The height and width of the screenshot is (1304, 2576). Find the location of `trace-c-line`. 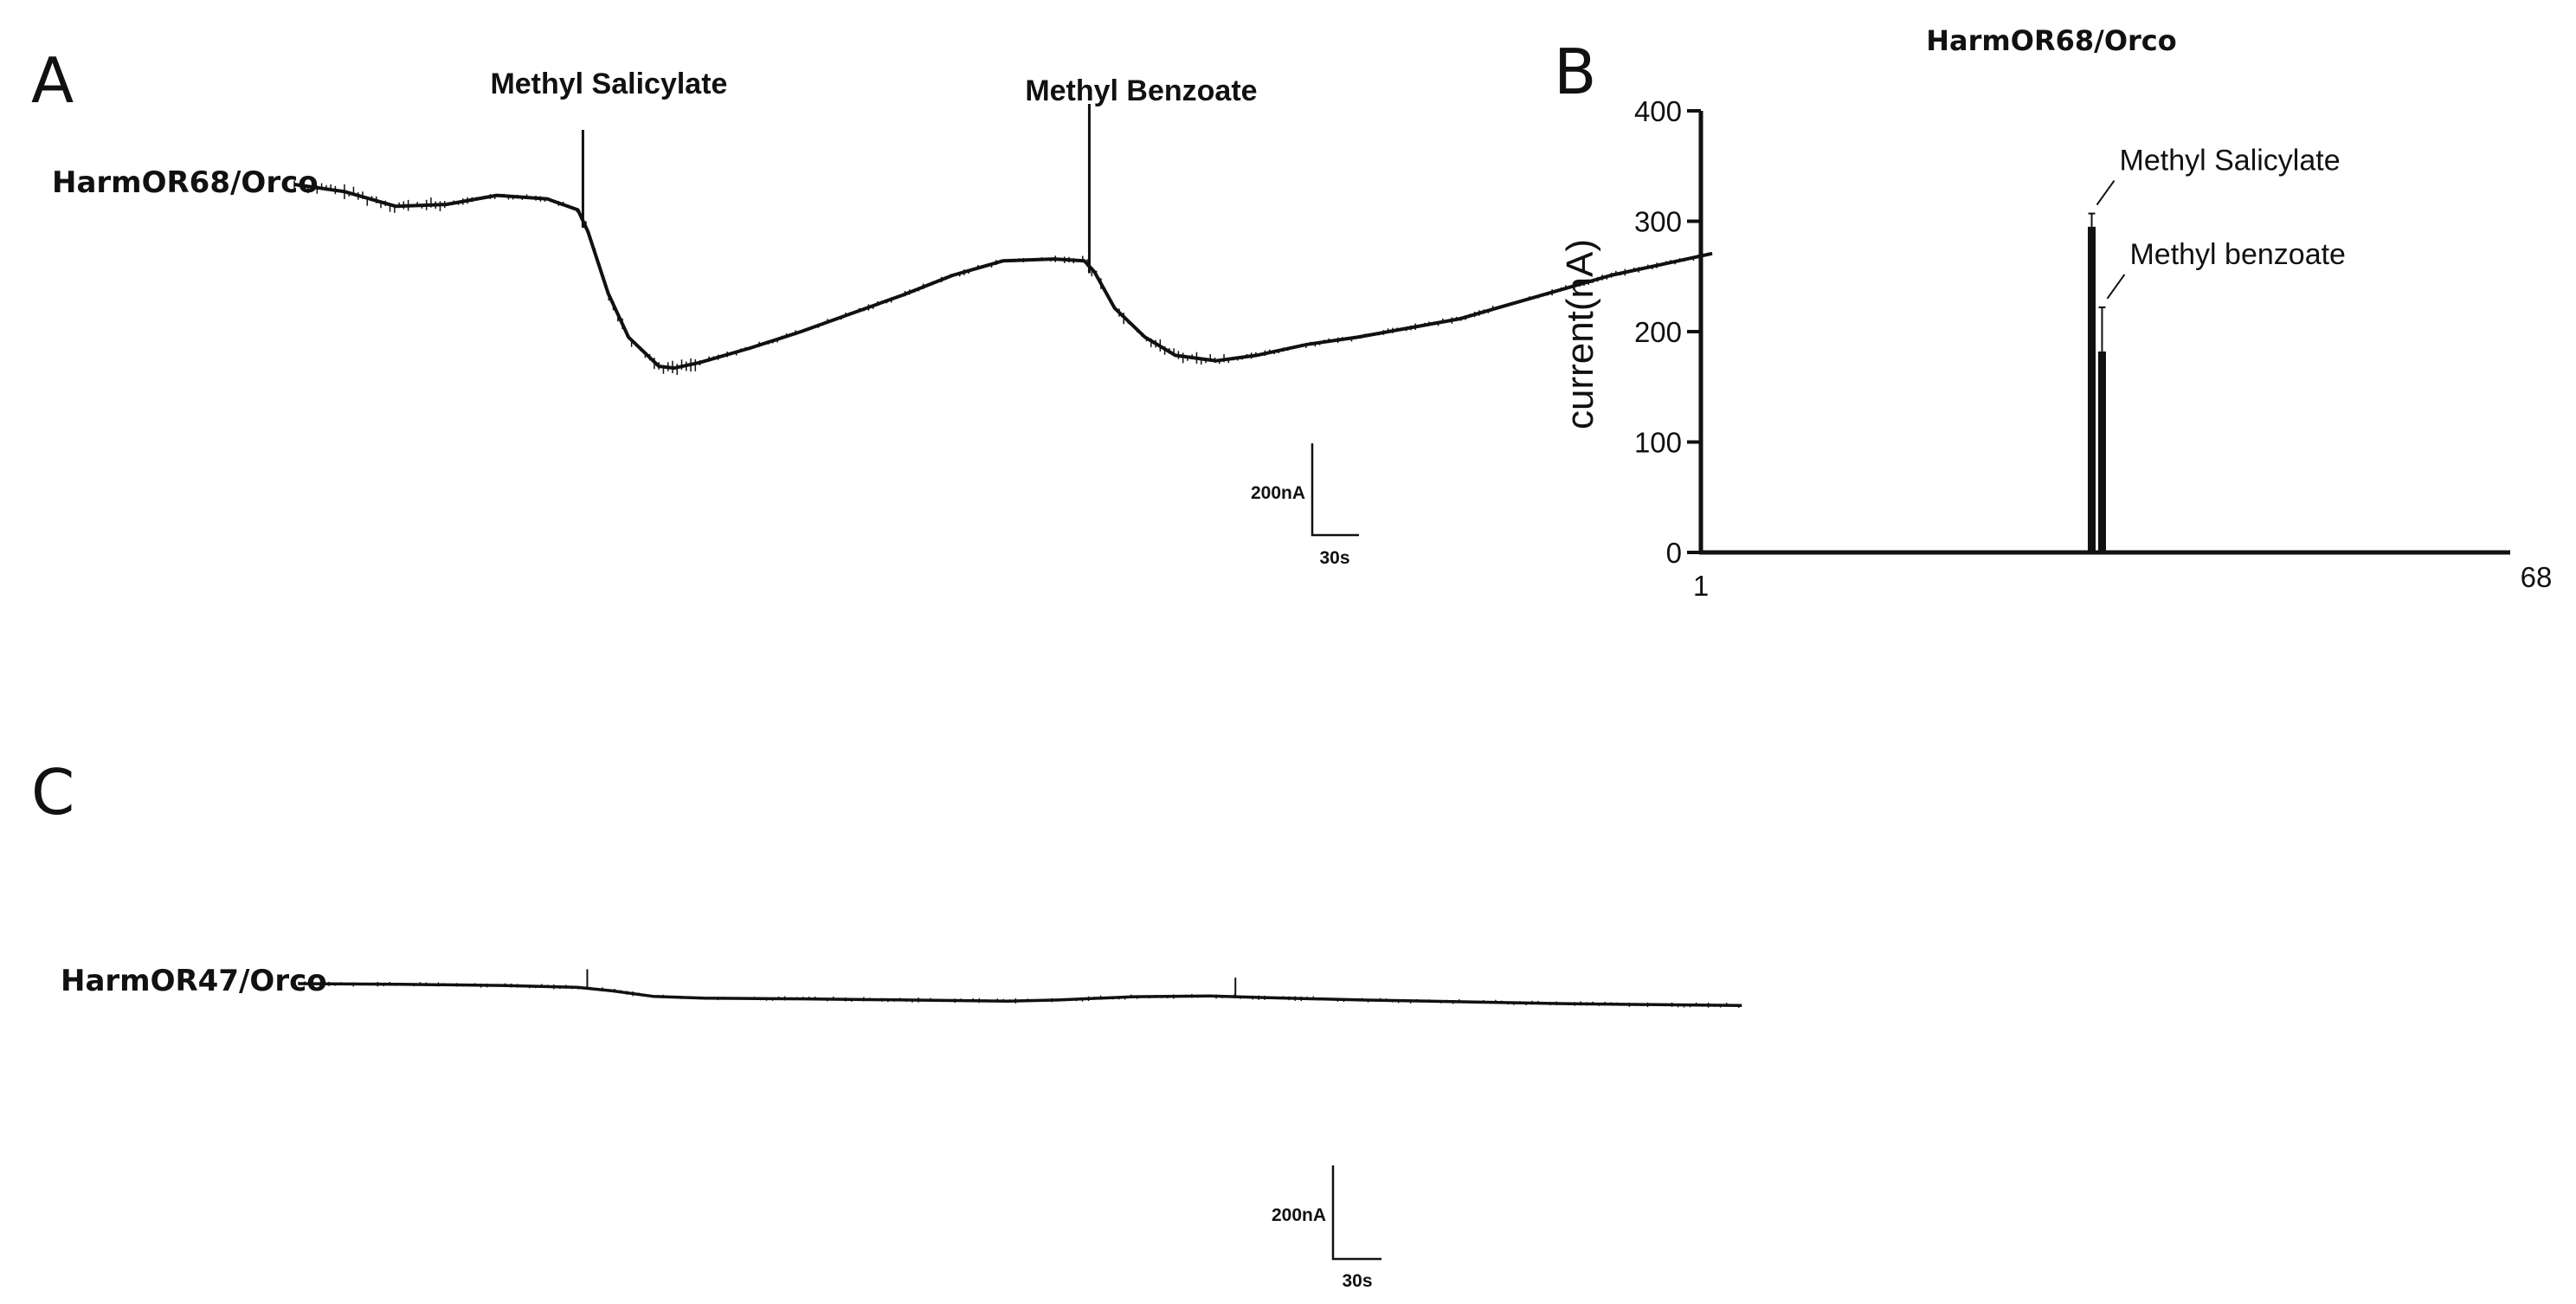

trace-c-line is located at coordinates (1020, 995).